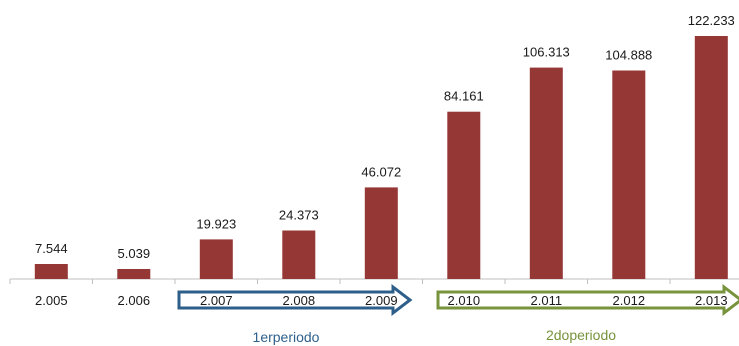  What do you see at coordinates (299, 254) in the screenshot?
I see `bar-2.008` at bounding box center [299, 254].